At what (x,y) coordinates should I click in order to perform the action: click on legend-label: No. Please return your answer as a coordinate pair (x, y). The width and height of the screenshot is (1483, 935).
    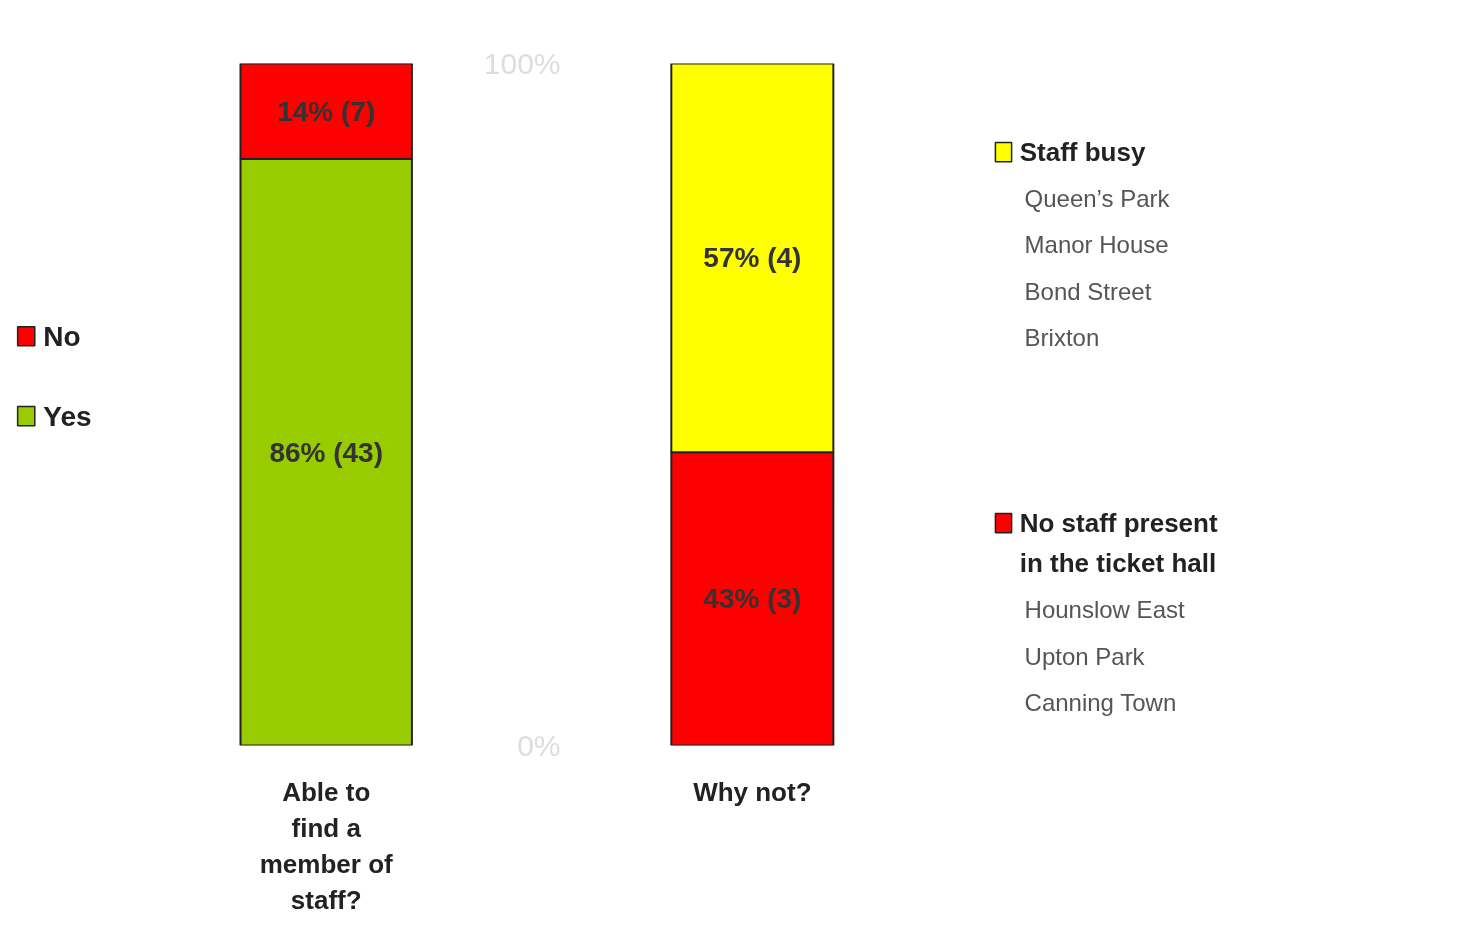
    Looking at the image, I should click on (62, 336).